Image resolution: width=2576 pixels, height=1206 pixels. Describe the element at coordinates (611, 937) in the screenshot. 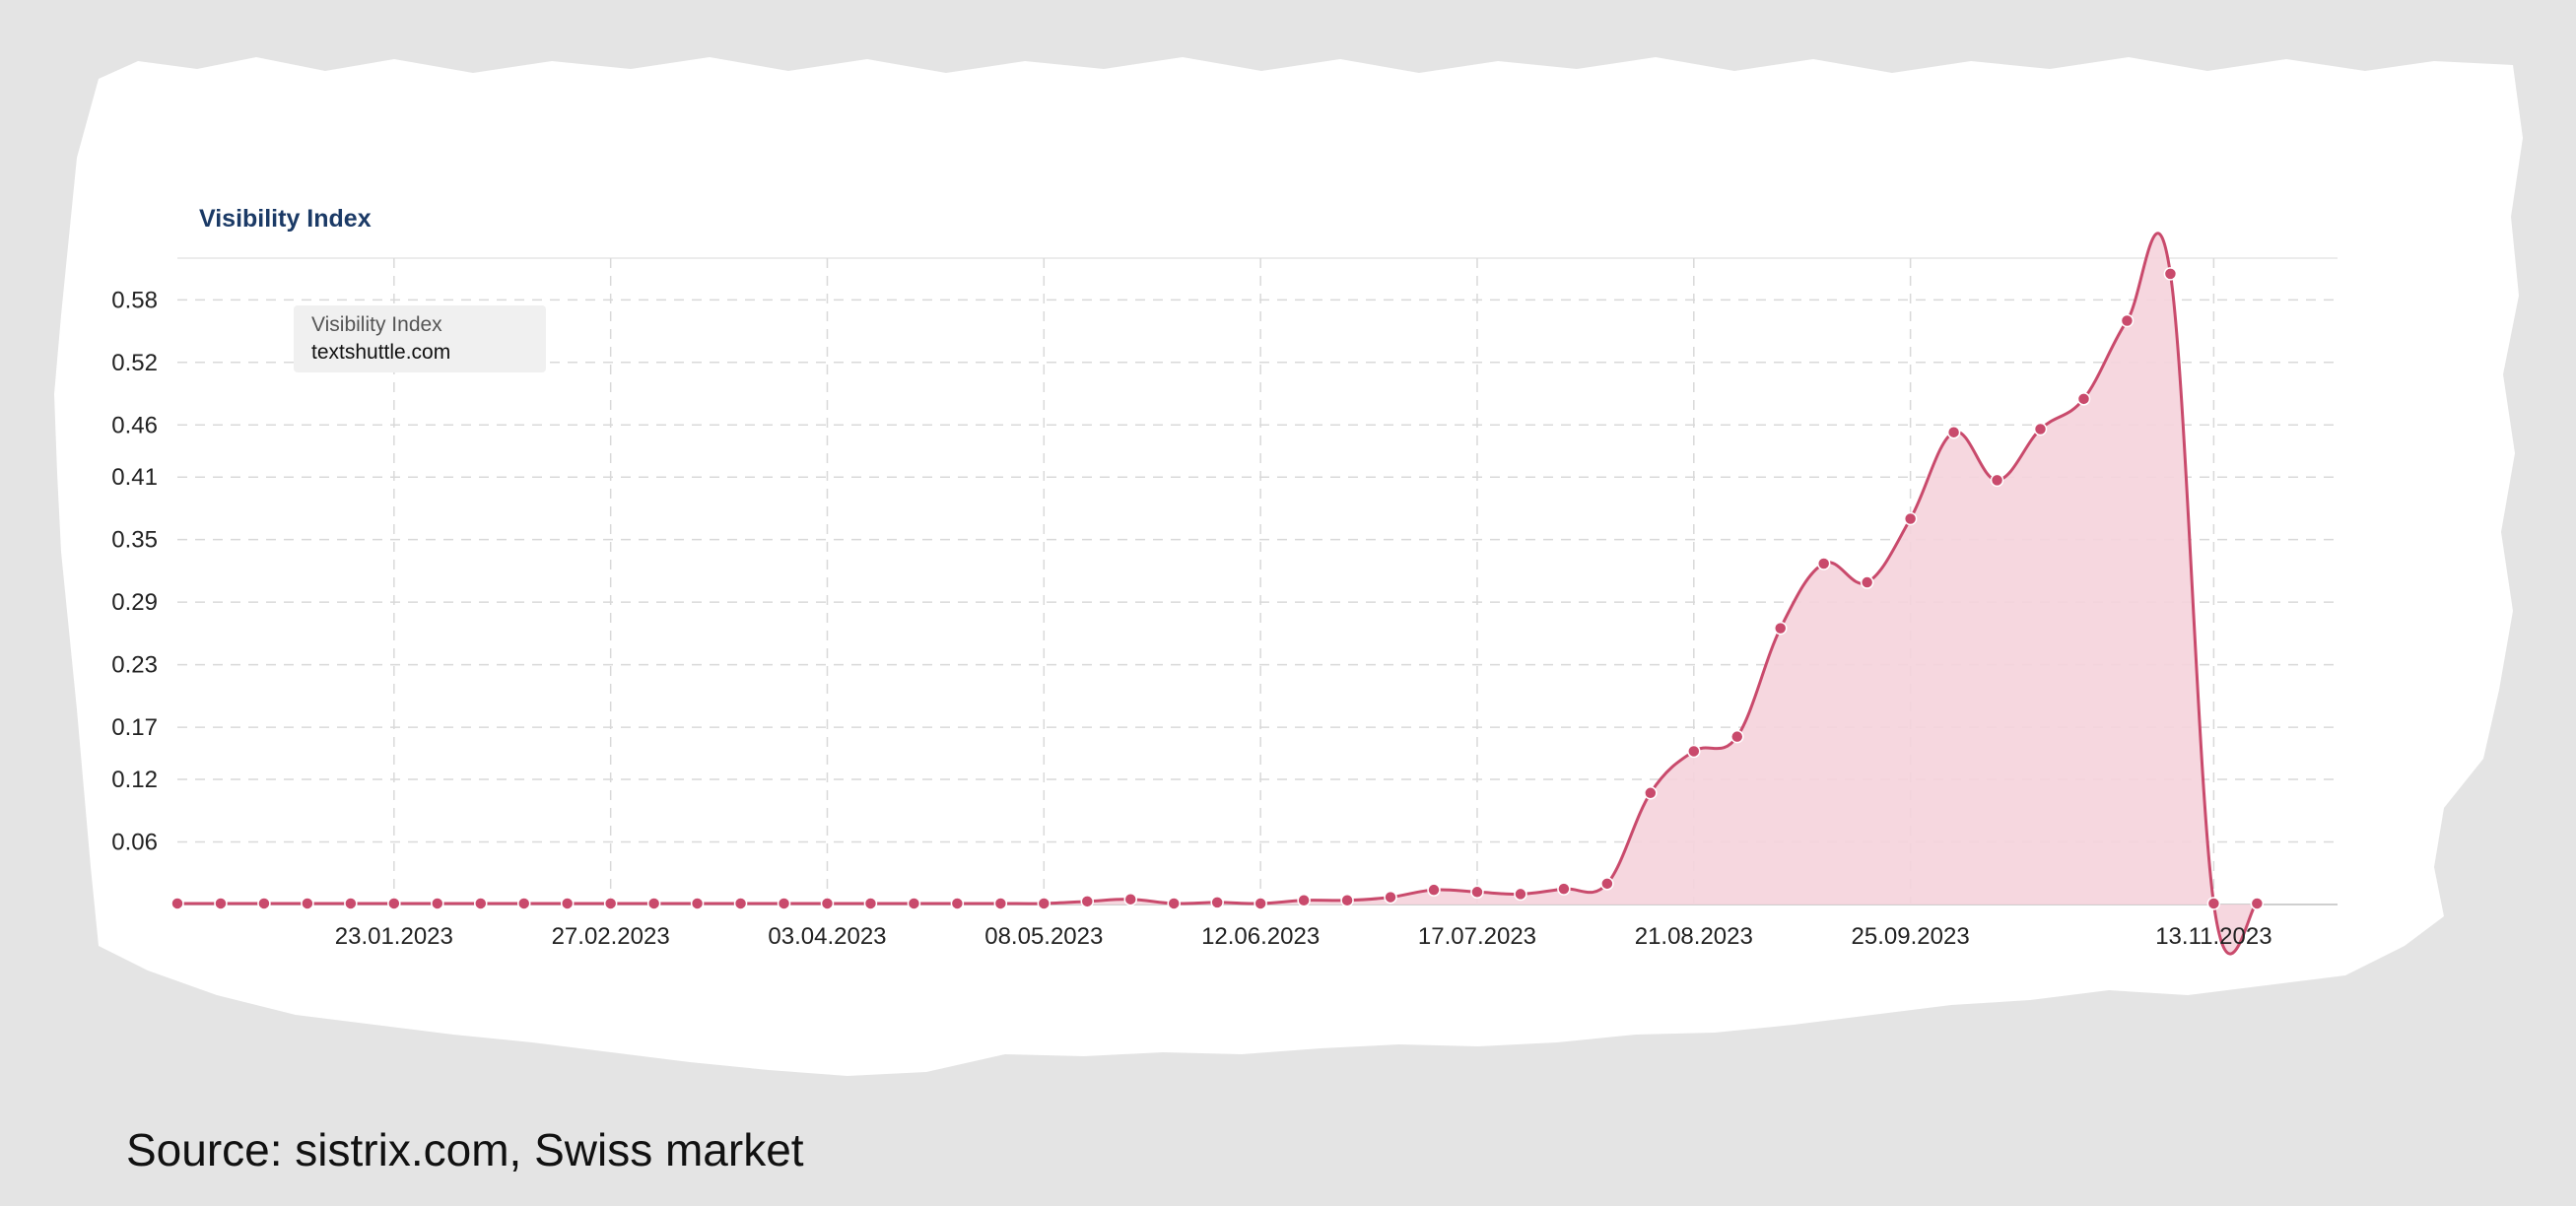

I see `x-tick-label: 27.02.2023` at that location.